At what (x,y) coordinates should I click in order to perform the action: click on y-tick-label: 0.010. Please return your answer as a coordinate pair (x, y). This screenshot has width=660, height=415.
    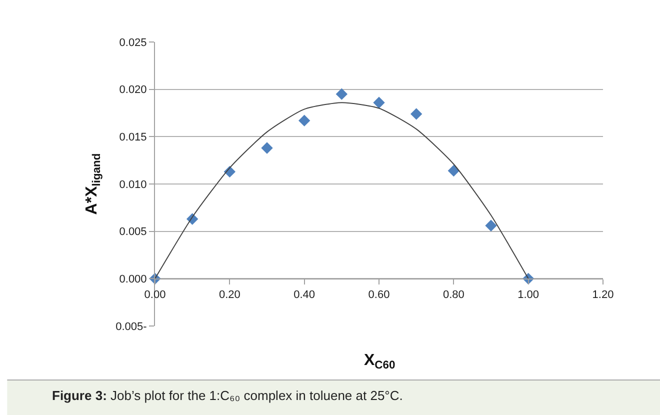
    Looking at the image, I should click on (133, 184).